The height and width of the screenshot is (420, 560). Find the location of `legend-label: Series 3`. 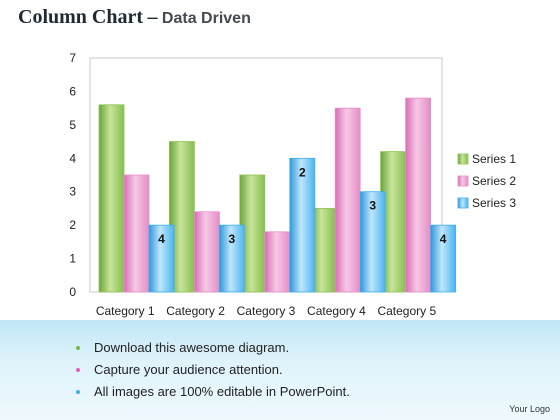

legend-label: Series 3 is located at coordinates (494, 203).